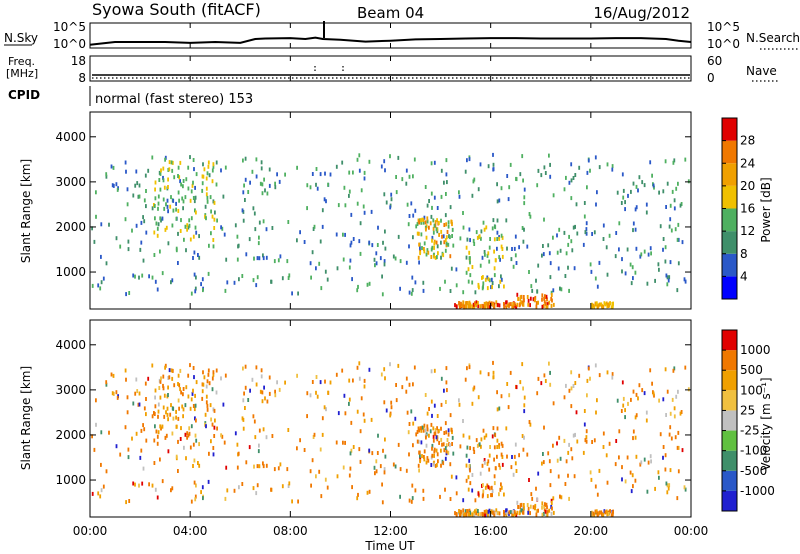  Describe the element at coordinates (729, 152) in the screenshot. I see `colorbar-segment` at that location.